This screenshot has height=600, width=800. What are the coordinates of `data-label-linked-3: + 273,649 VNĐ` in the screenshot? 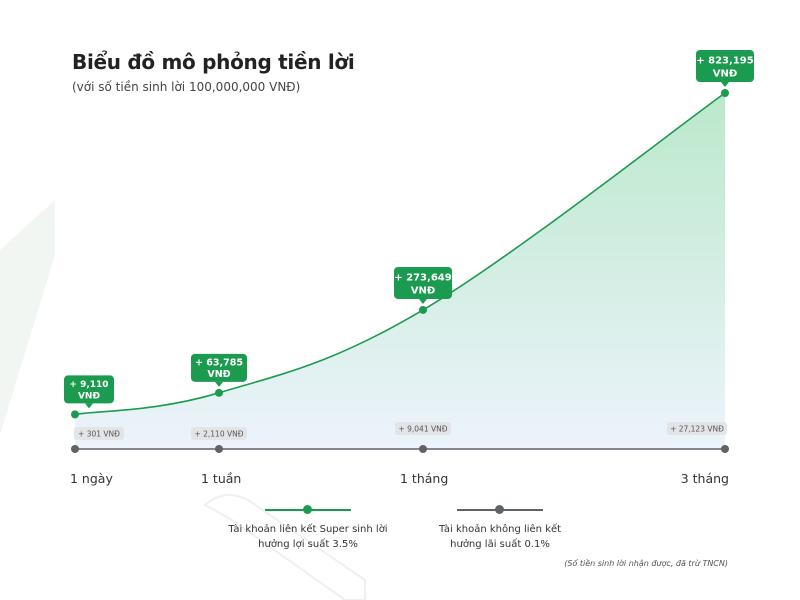 It's located at (423, 285).